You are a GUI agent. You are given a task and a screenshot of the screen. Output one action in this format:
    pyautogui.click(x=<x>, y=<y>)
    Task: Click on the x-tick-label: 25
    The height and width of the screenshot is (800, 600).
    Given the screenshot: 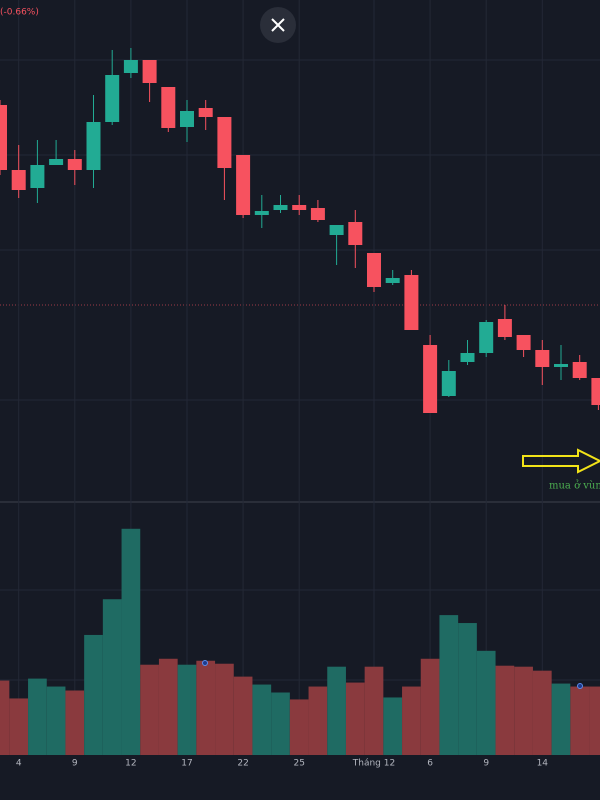 What is the action you would take?
    pyautogui.click(x=298, y=764)
    